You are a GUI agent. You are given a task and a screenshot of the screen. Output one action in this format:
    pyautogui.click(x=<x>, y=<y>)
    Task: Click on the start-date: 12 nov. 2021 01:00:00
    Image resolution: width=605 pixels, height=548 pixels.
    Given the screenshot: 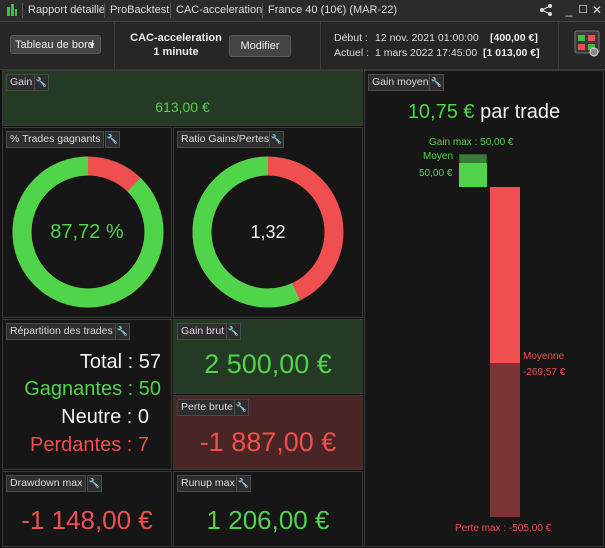 What is the action you would take?
    pyautogui.click(x=427, y=38)
    